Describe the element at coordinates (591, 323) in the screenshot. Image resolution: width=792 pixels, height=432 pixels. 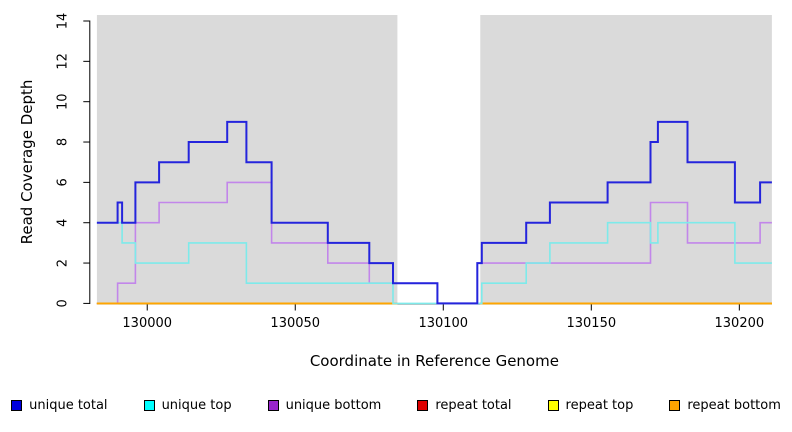
I see `x-tick-label: 130150` at that location.